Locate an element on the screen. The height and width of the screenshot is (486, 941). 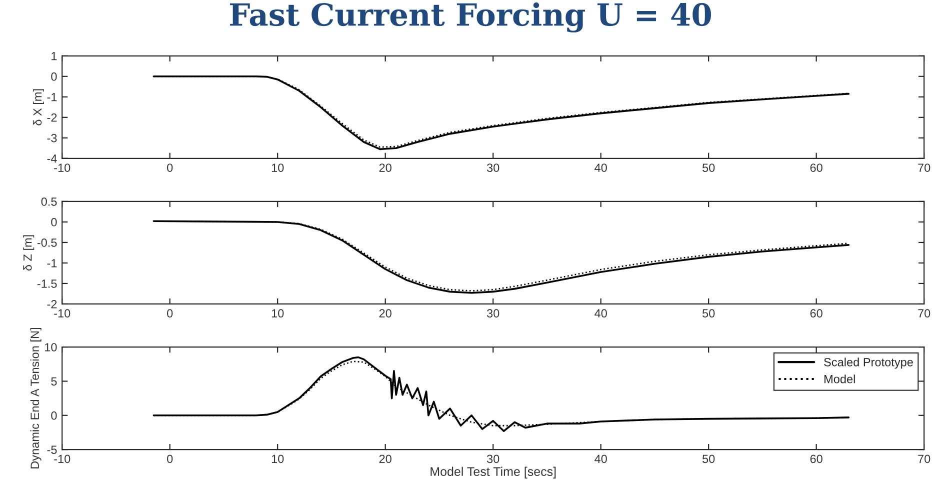
x-axis-title: Model Test Time [secs] is located at coordinates (493, 472).